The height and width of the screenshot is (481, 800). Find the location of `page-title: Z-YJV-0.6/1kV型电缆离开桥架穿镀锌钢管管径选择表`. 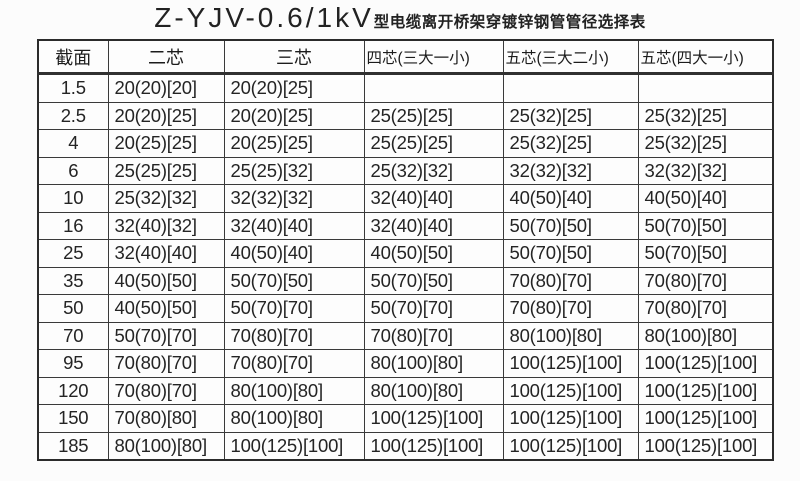

page-title: Z-YJV-0.6/1kV型电缆离开桥架穿镀锌钢管管径选择表 is located at coordinates (400, 18).